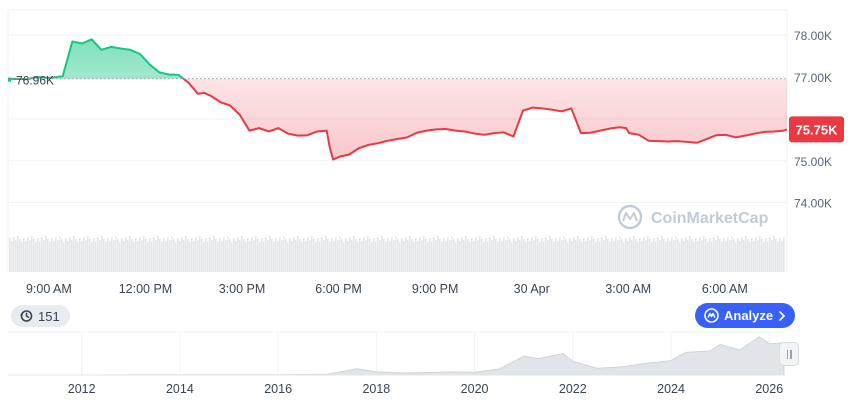  I want to click on brush-x-tick-label: 2020, so click(475, 389).